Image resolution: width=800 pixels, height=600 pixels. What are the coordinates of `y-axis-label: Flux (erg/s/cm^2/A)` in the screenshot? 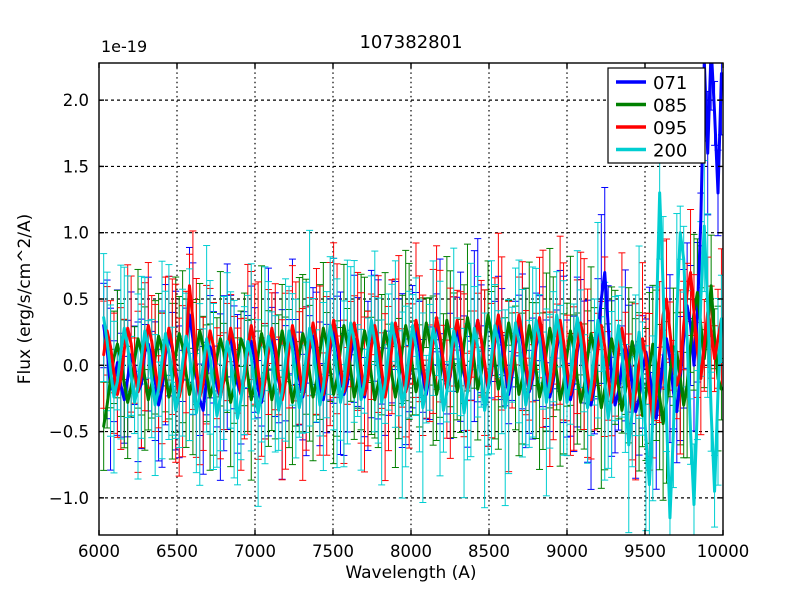 It's located at (25, 299).